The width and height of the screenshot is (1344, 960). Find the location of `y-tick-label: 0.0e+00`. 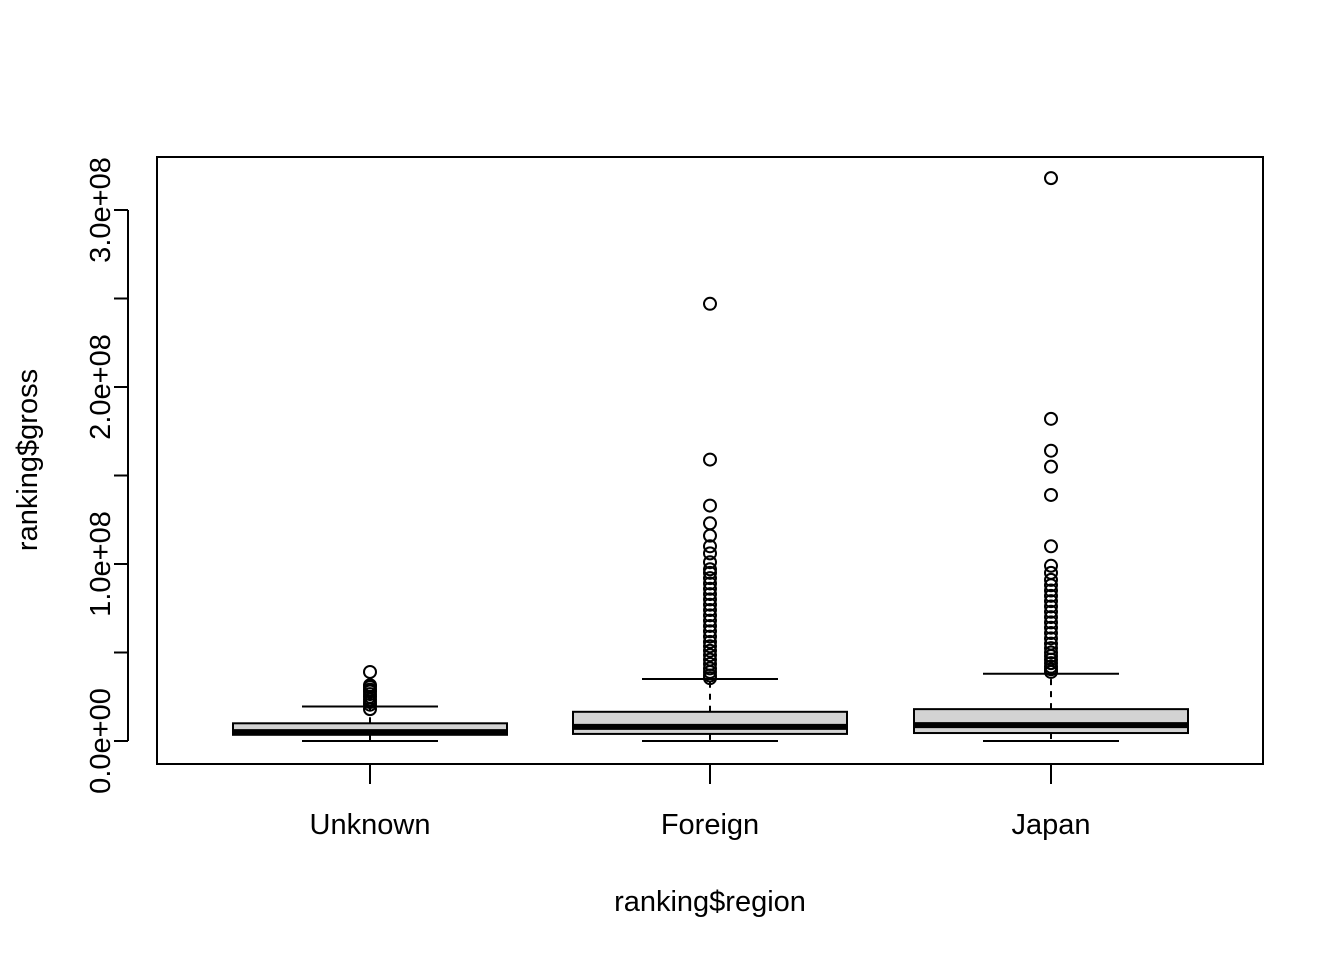

y-tick-label: 0.0e+00 is located at coordinates (101, 741).